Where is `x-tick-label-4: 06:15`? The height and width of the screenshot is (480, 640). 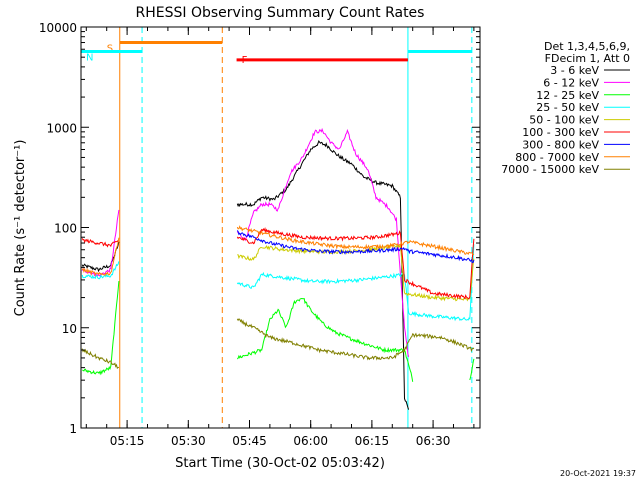 x-tick-label-4: 06:15 is located at coordinates (372, 441).